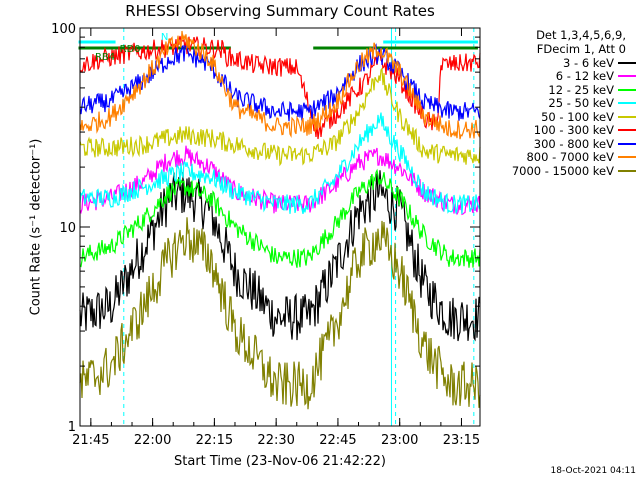 The height and width of the screenshot is (480, 640). Describe the element at coordinates (337, 440) in the screenshot. I see `x-tick-label-4: 22:45` at that location.